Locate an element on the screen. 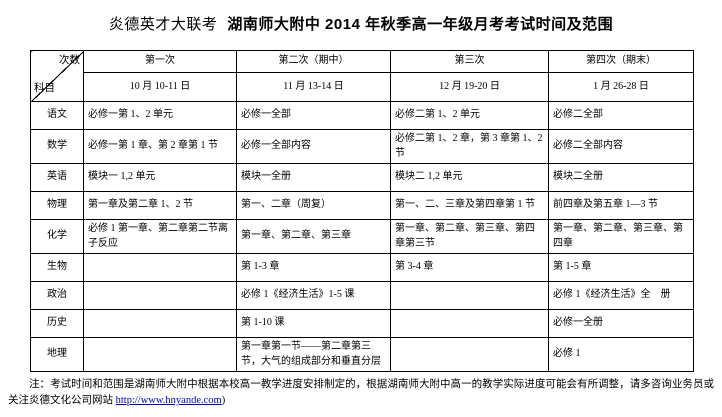  scope-cell: 必修 1 第一章、第二章第二节离子反应 is located at coordinates (160, 236).